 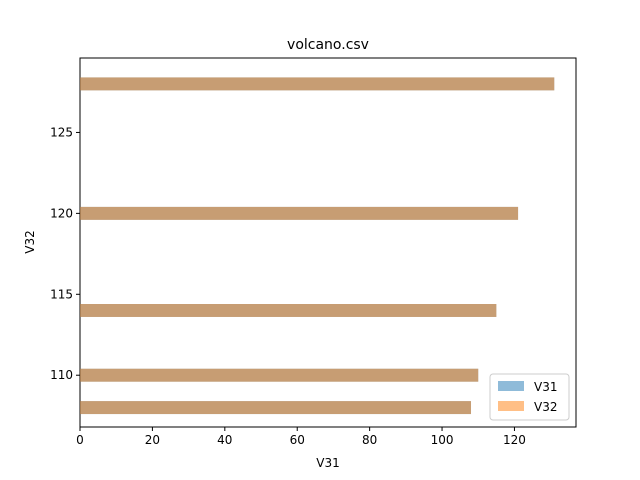 I want to click on y-tick-label-1: 115, so click(x=61, y=294).